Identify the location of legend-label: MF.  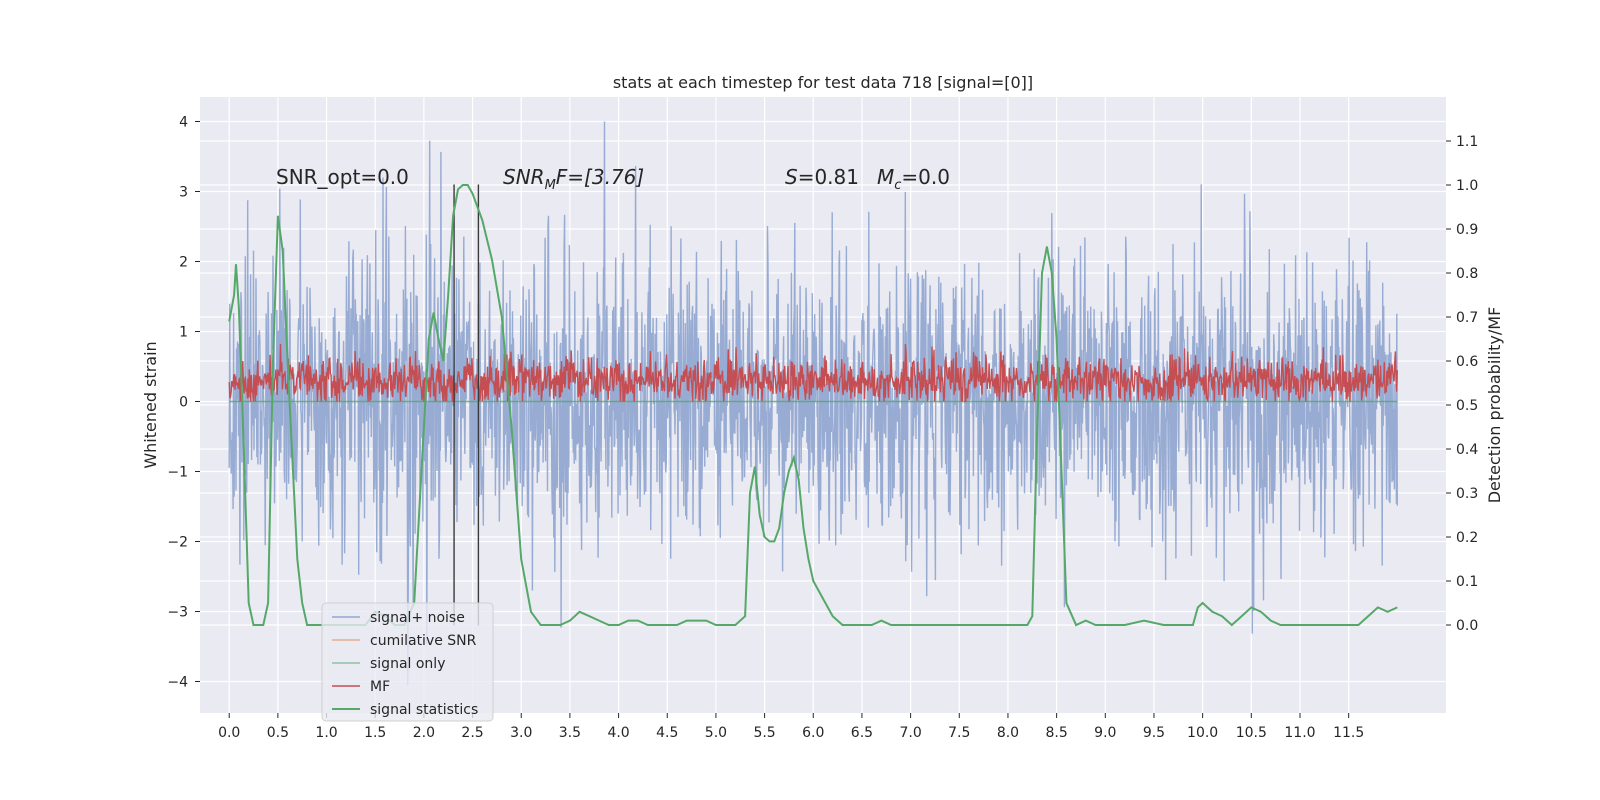
(380, 687).